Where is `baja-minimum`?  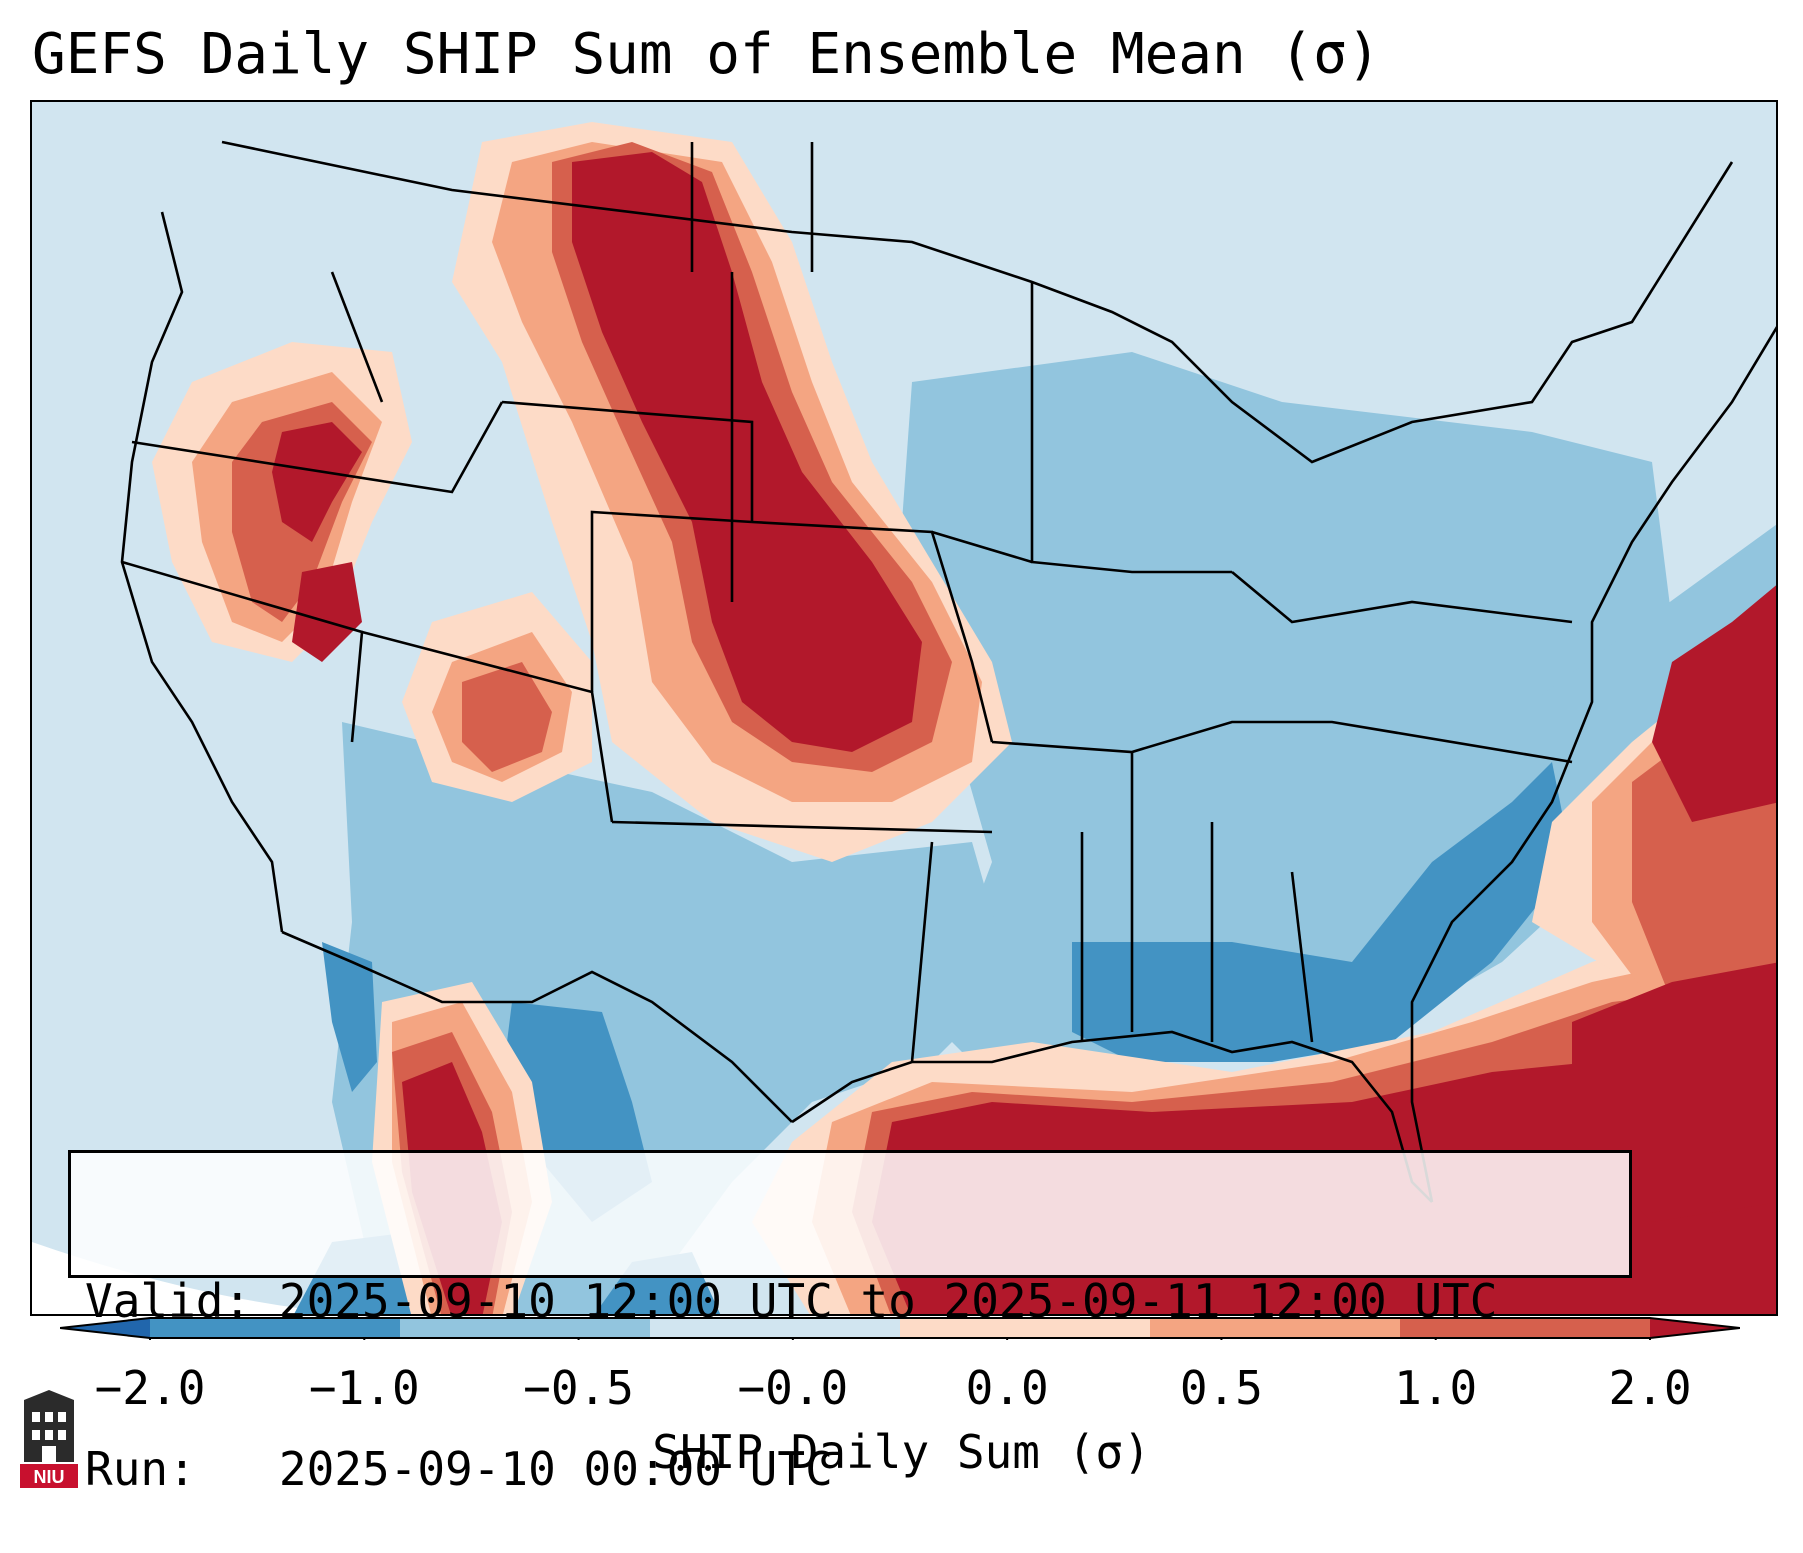 baja-minimum is located at coordinates (349, 1017).